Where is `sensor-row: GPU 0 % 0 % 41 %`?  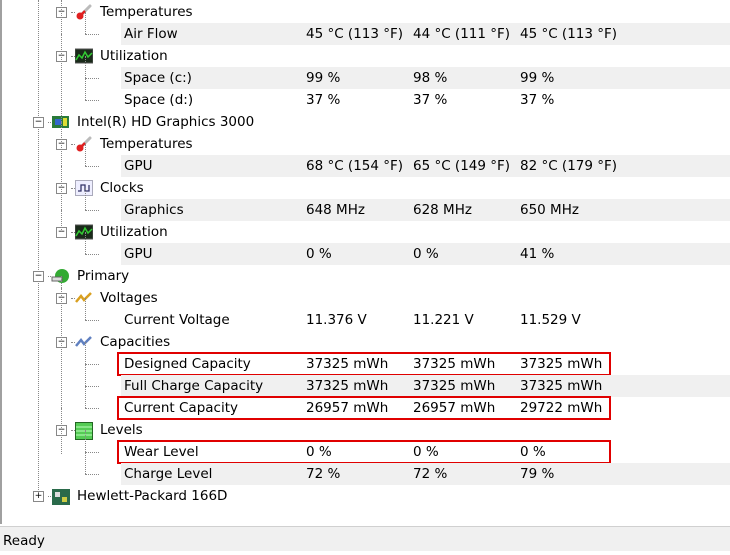 sensor-row: GPU 0 % 0 % 41 % is located at coordinates (366, 248).